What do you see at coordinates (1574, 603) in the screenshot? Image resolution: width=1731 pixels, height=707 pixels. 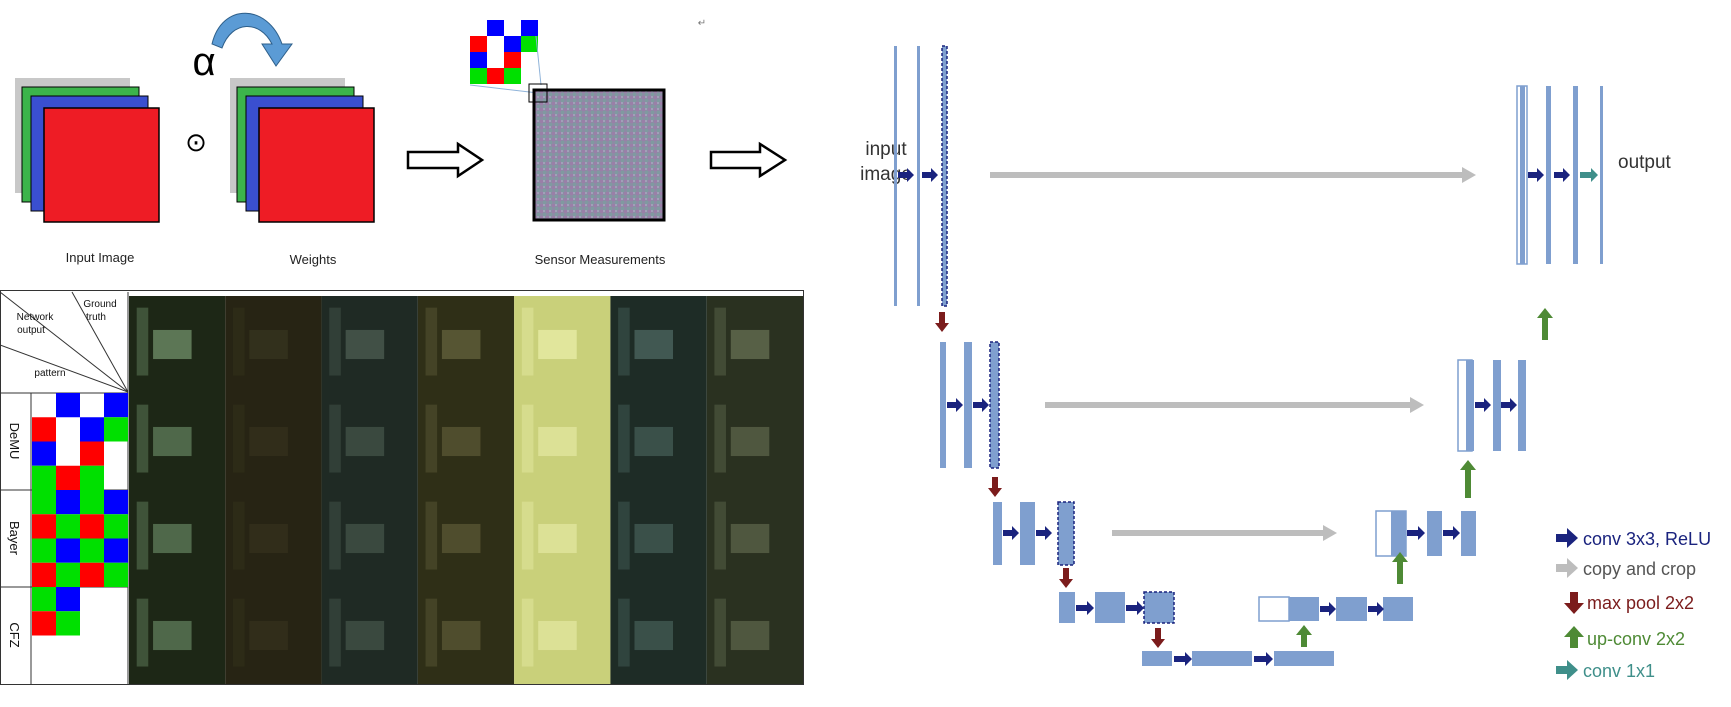 I see `arrow-down-icon` at bounding box center [1574, 603].